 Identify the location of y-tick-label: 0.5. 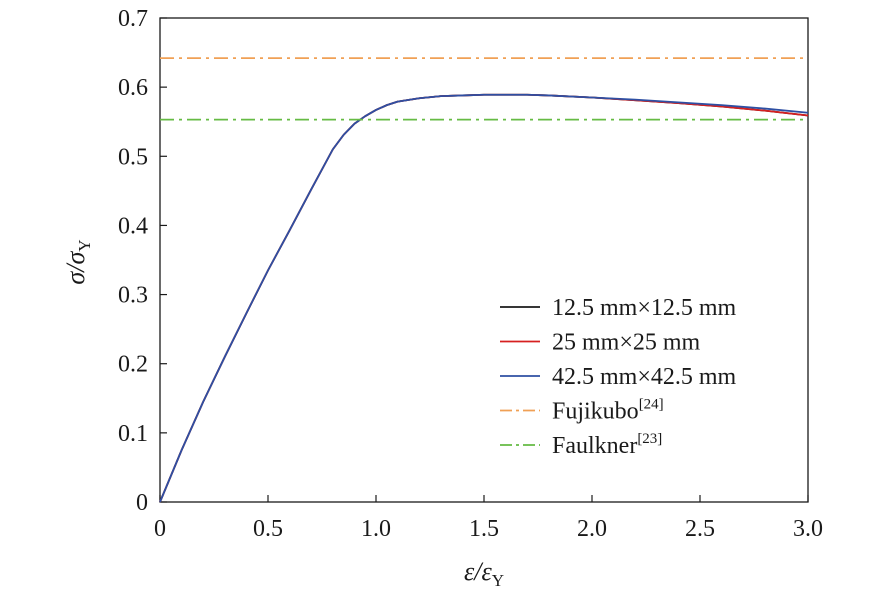
(133, 157).